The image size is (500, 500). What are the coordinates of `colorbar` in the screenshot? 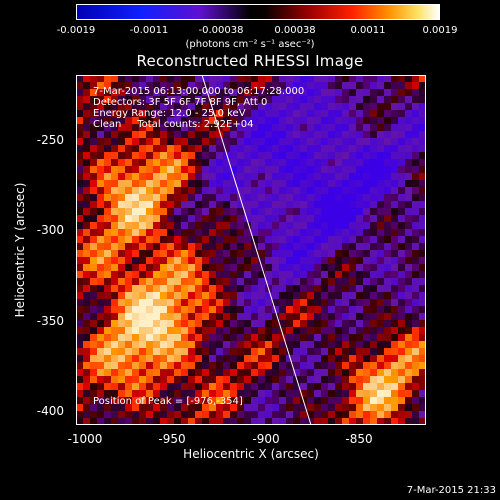 It's located at (258, 12).